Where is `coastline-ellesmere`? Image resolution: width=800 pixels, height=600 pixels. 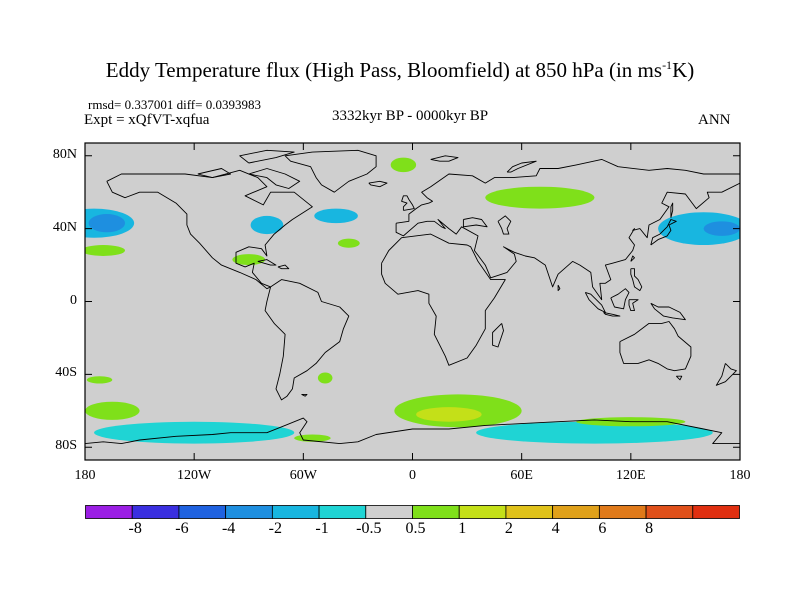 coastline-ellesmere is located at coordinates (267, 156).